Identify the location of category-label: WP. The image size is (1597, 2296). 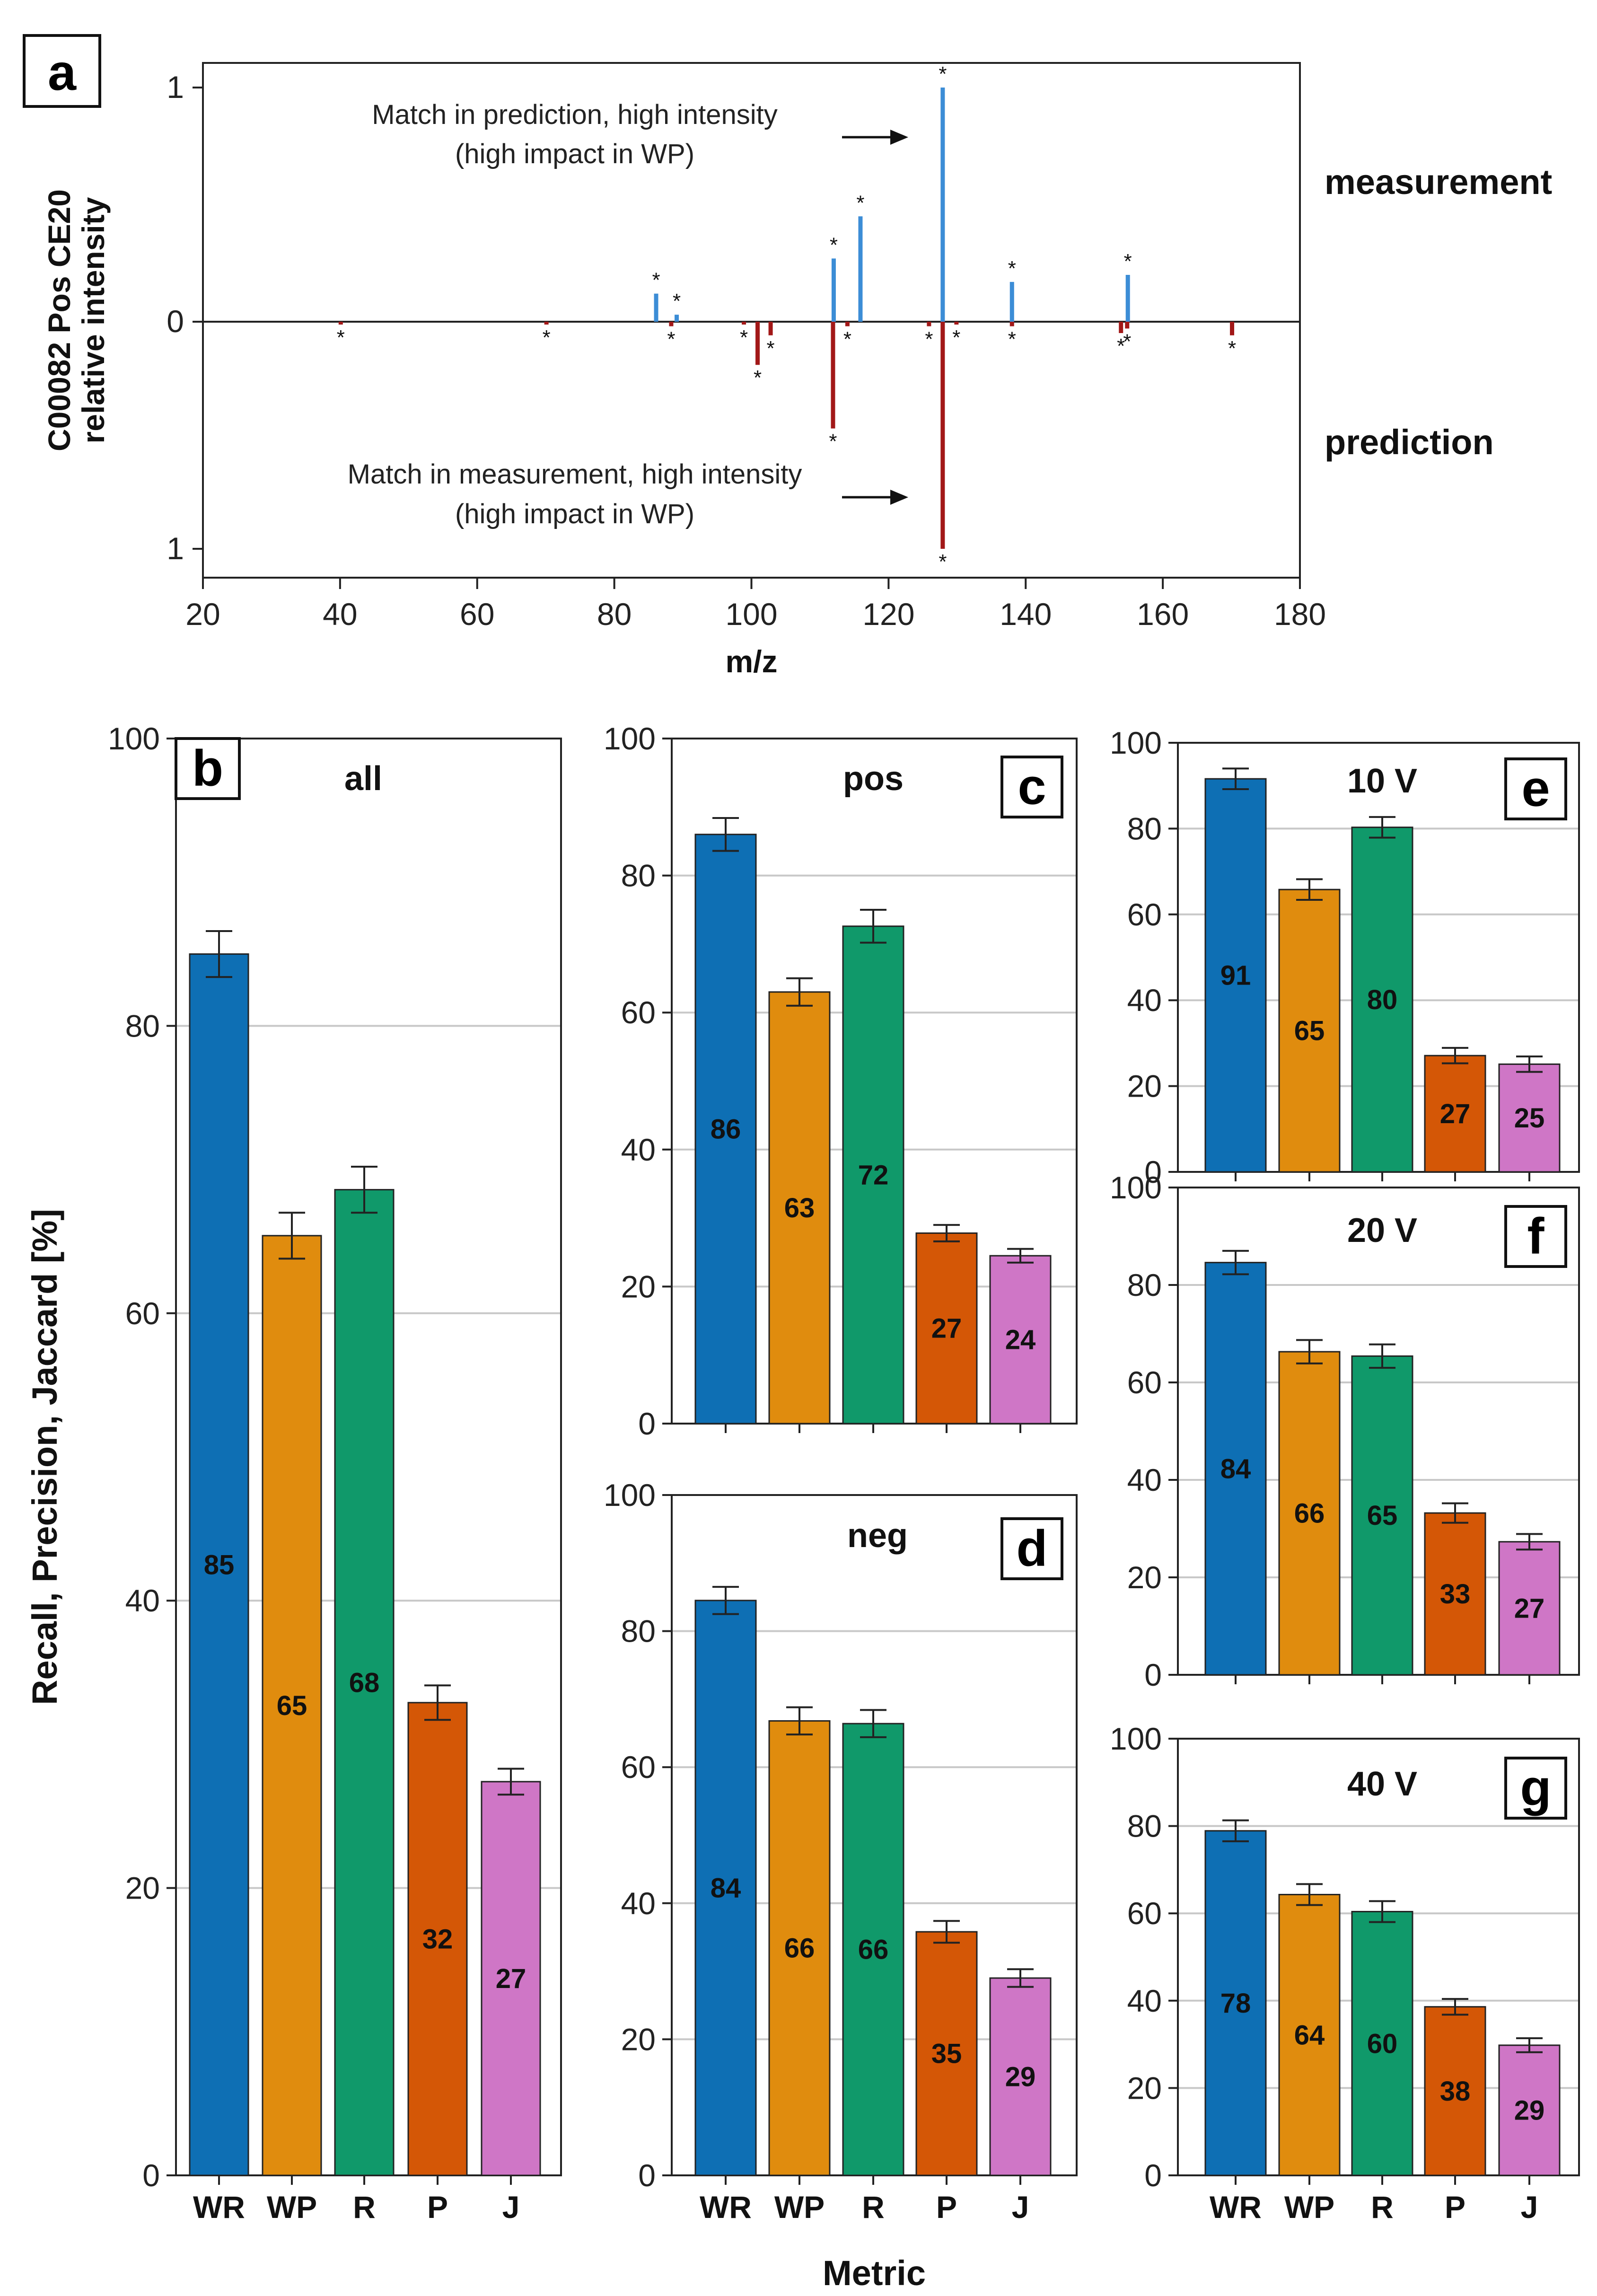
(799, 2207).